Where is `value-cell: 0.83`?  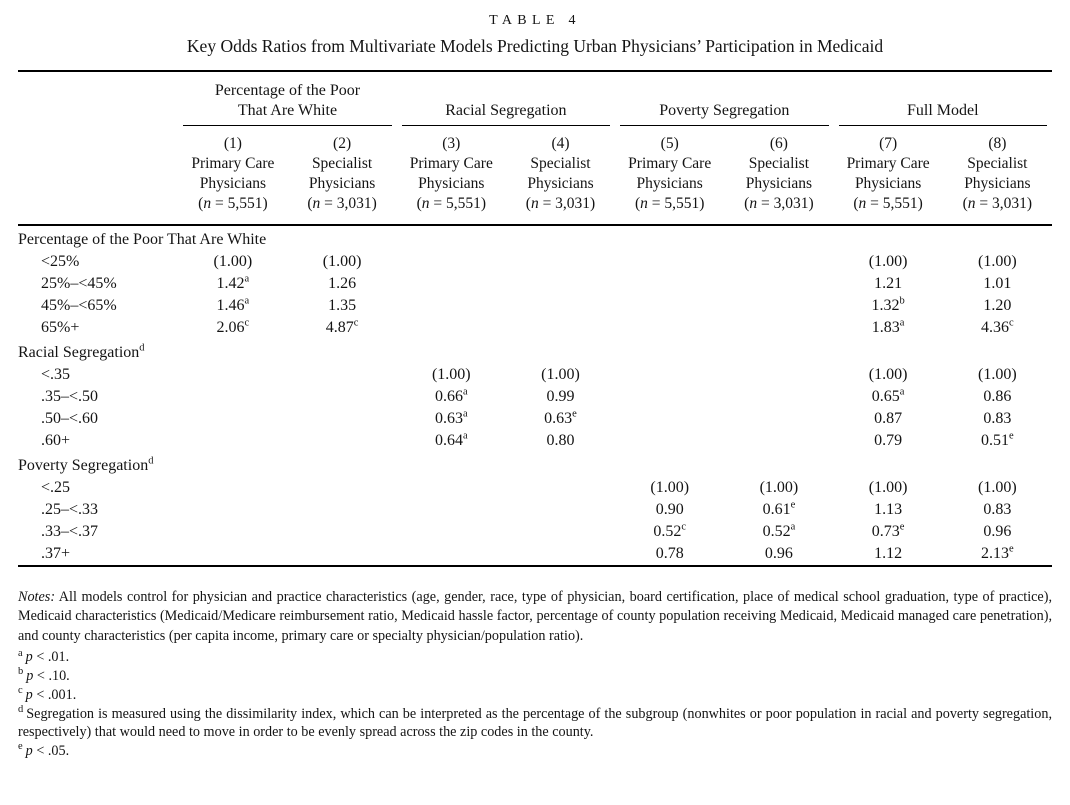
value-cell: 0.83 is located at coordinates (997, 418).